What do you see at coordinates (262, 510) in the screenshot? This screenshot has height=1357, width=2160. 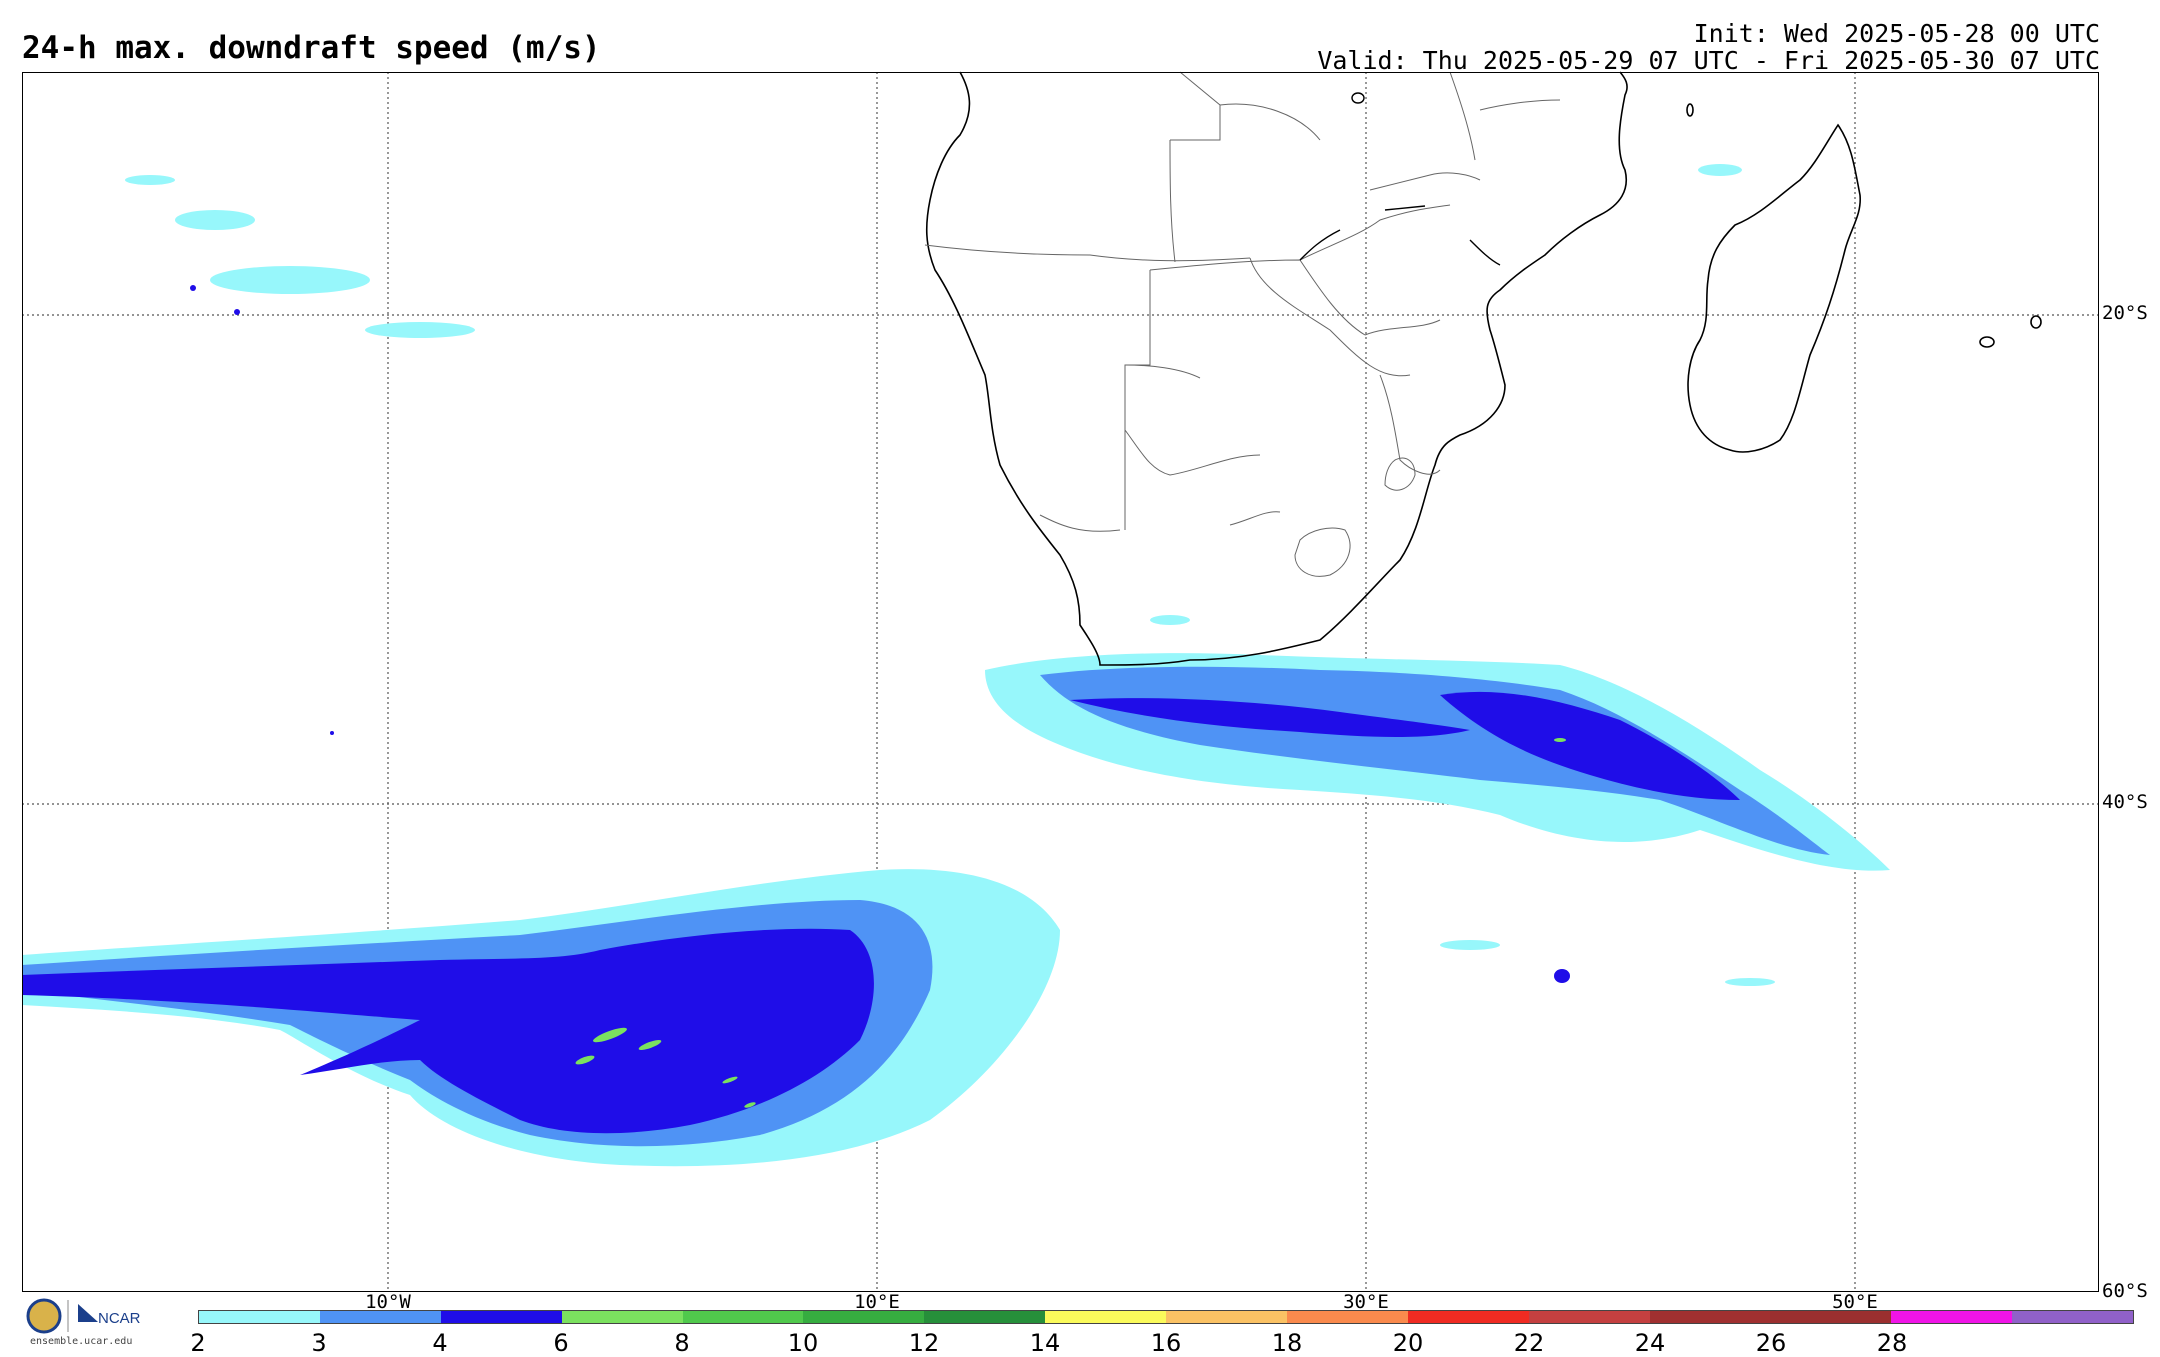 I see `downdraft-speckles-nw-core` at bounding box center [262, 510].